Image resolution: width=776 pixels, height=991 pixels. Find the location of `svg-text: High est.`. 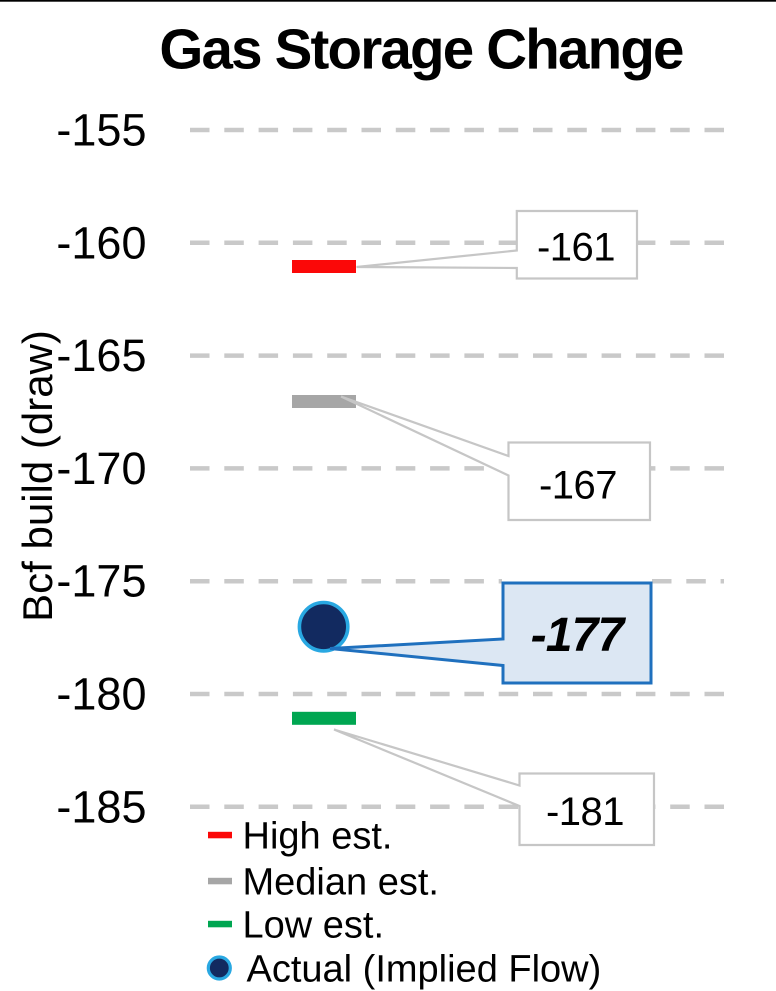

svg-text: High est. is located at coordinates (318, 837).